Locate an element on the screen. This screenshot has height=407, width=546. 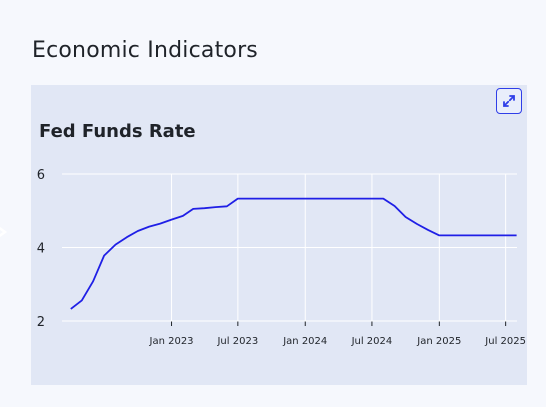
expand-button is located at coordinates (509, 101).